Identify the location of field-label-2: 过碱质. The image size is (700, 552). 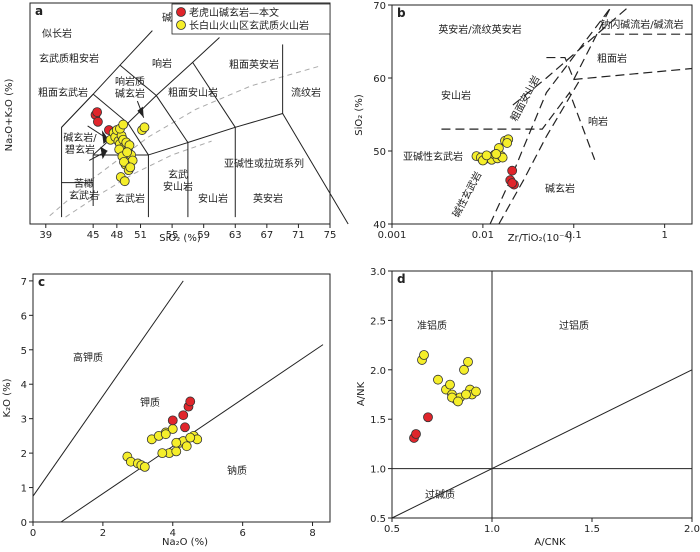
(440, 494).